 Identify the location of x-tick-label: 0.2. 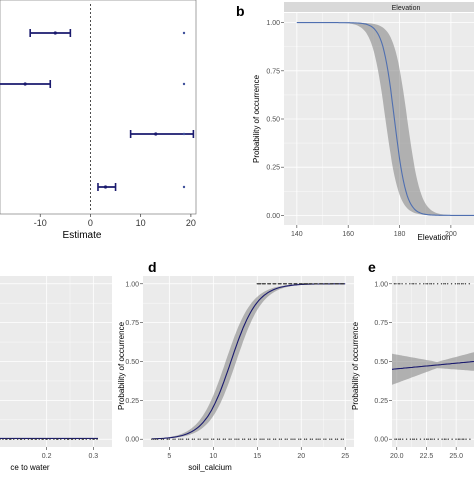
(47, 456).